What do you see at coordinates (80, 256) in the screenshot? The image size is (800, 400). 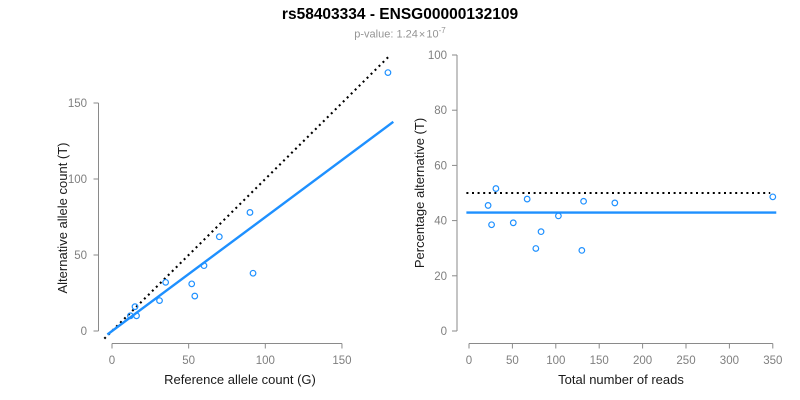 I see `y-tick-label: 50` at bounding box center [80, 256].